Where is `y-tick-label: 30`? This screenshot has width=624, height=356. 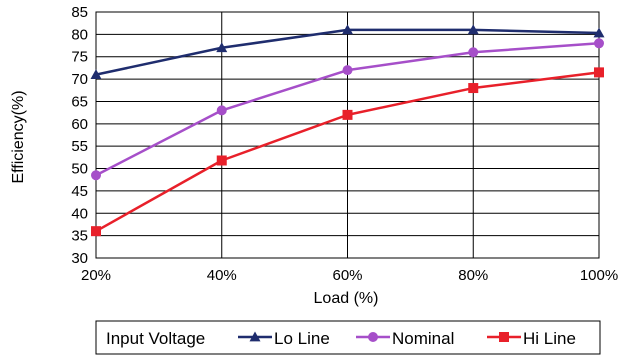 y-tick-label: 30 is located at coordinates (79, 258).